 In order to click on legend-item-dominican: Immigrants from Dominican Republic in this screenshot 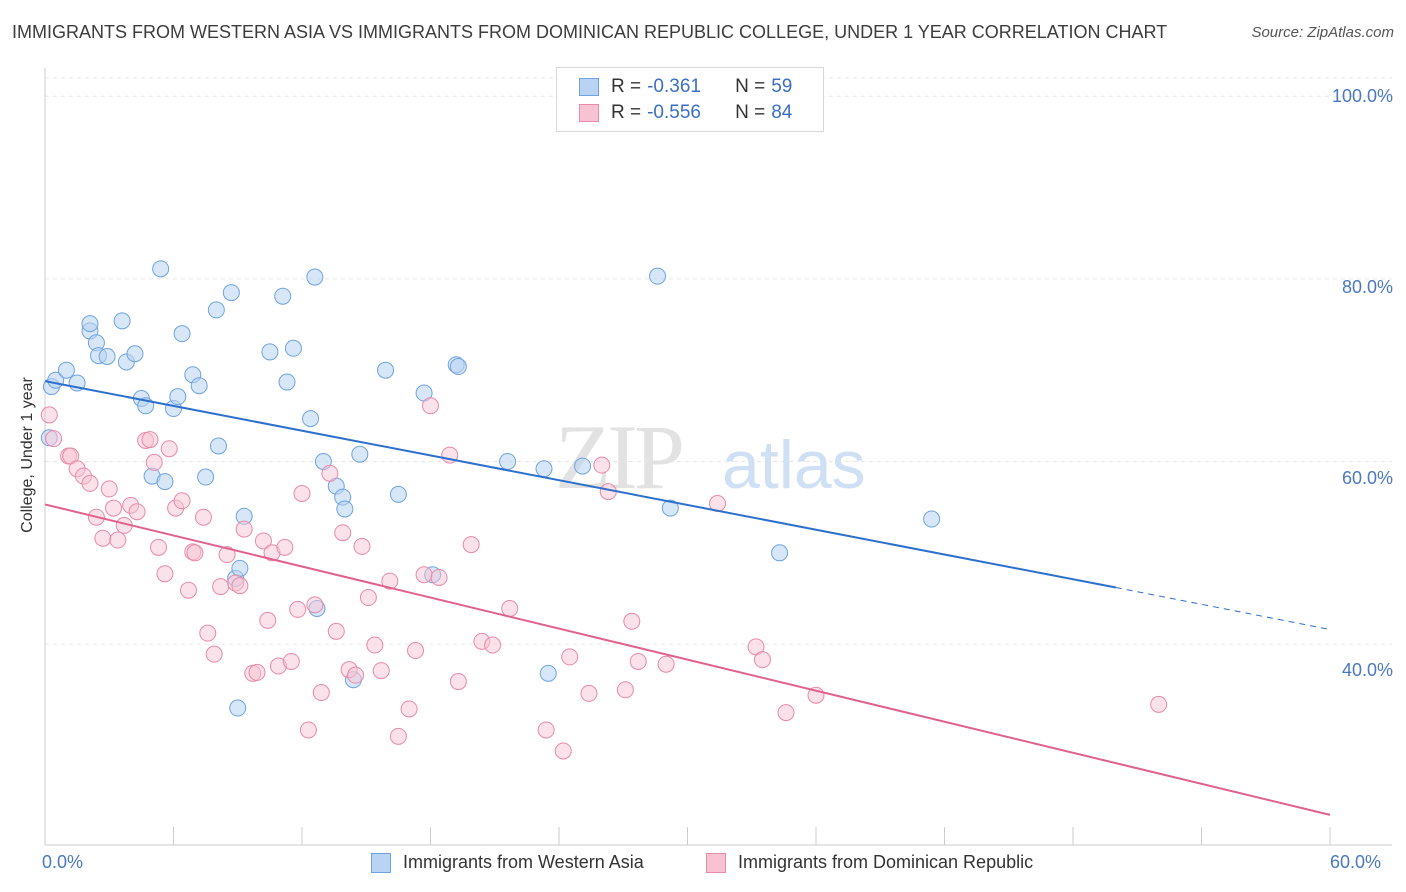, I will do `click(869, 862)`.